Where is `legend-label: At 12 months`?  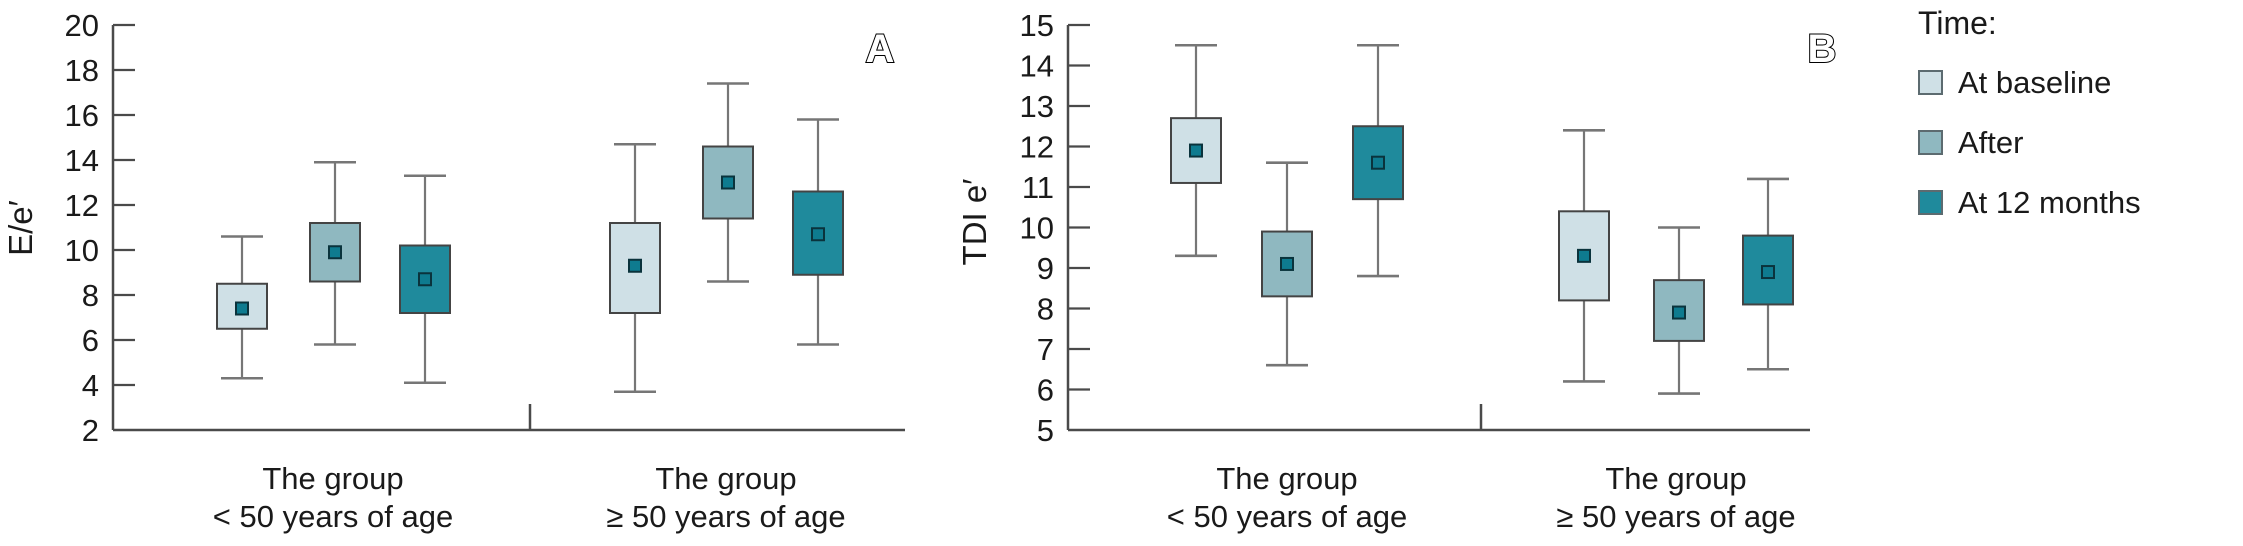
legend-label: At 12 months is located at coordinates (2049, 202).